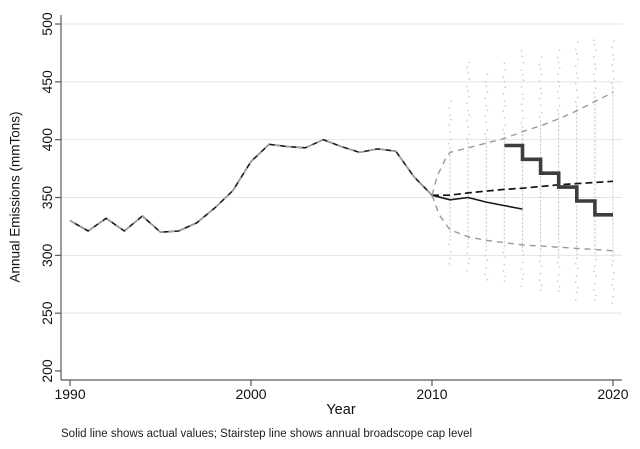  What do you see at coordinates (523, 188) in the screenshot?
I see `forecast-central-line` at bounding box center [523, 188].